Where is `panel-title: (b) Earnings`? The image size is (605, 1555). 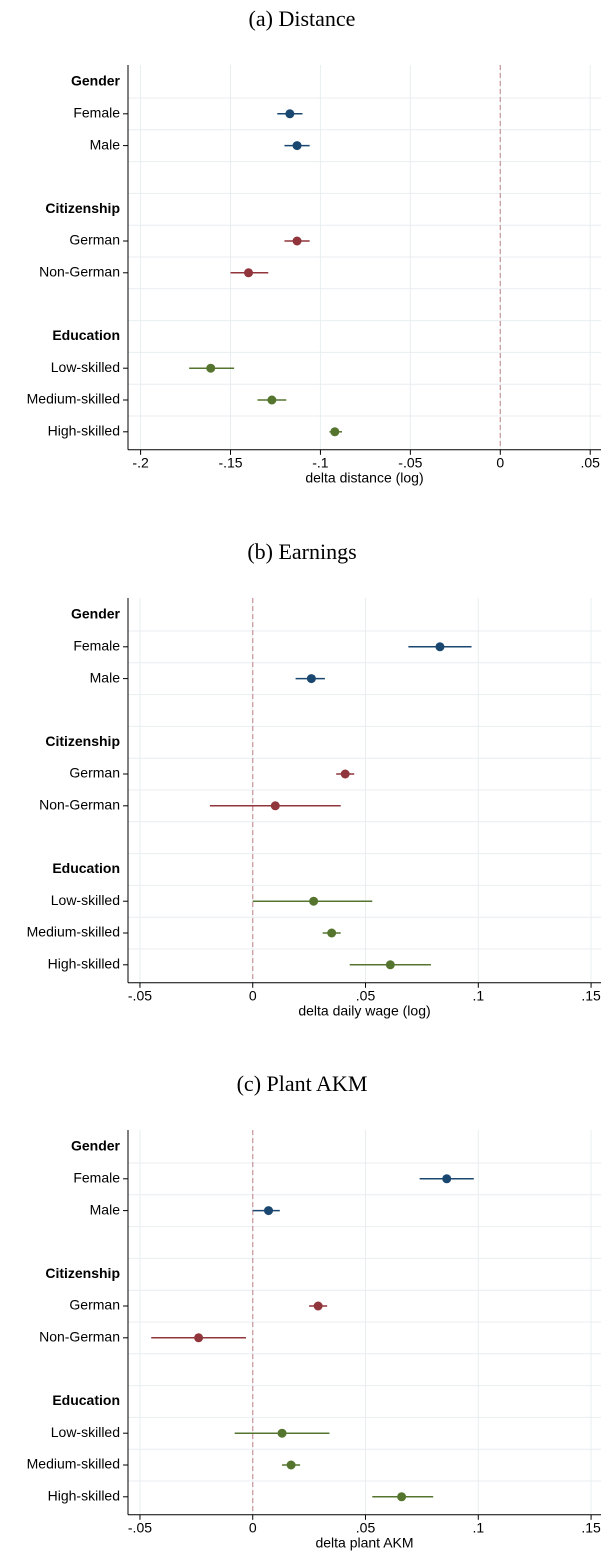
panel-title: (b) Earnings is located at coordinates (301, 551).